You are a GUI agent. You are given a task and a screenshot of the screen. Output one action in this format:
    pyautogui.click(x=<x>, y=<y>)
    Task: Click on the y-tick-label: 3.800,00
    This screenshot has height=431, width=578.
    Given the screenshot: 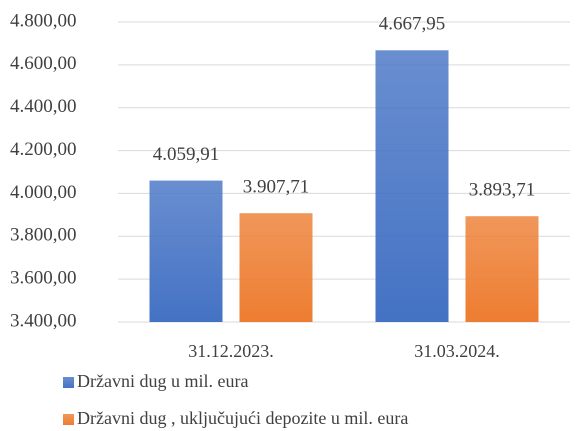 What is the action you would take?
    pyautogui.click(x=43, y=235)
    